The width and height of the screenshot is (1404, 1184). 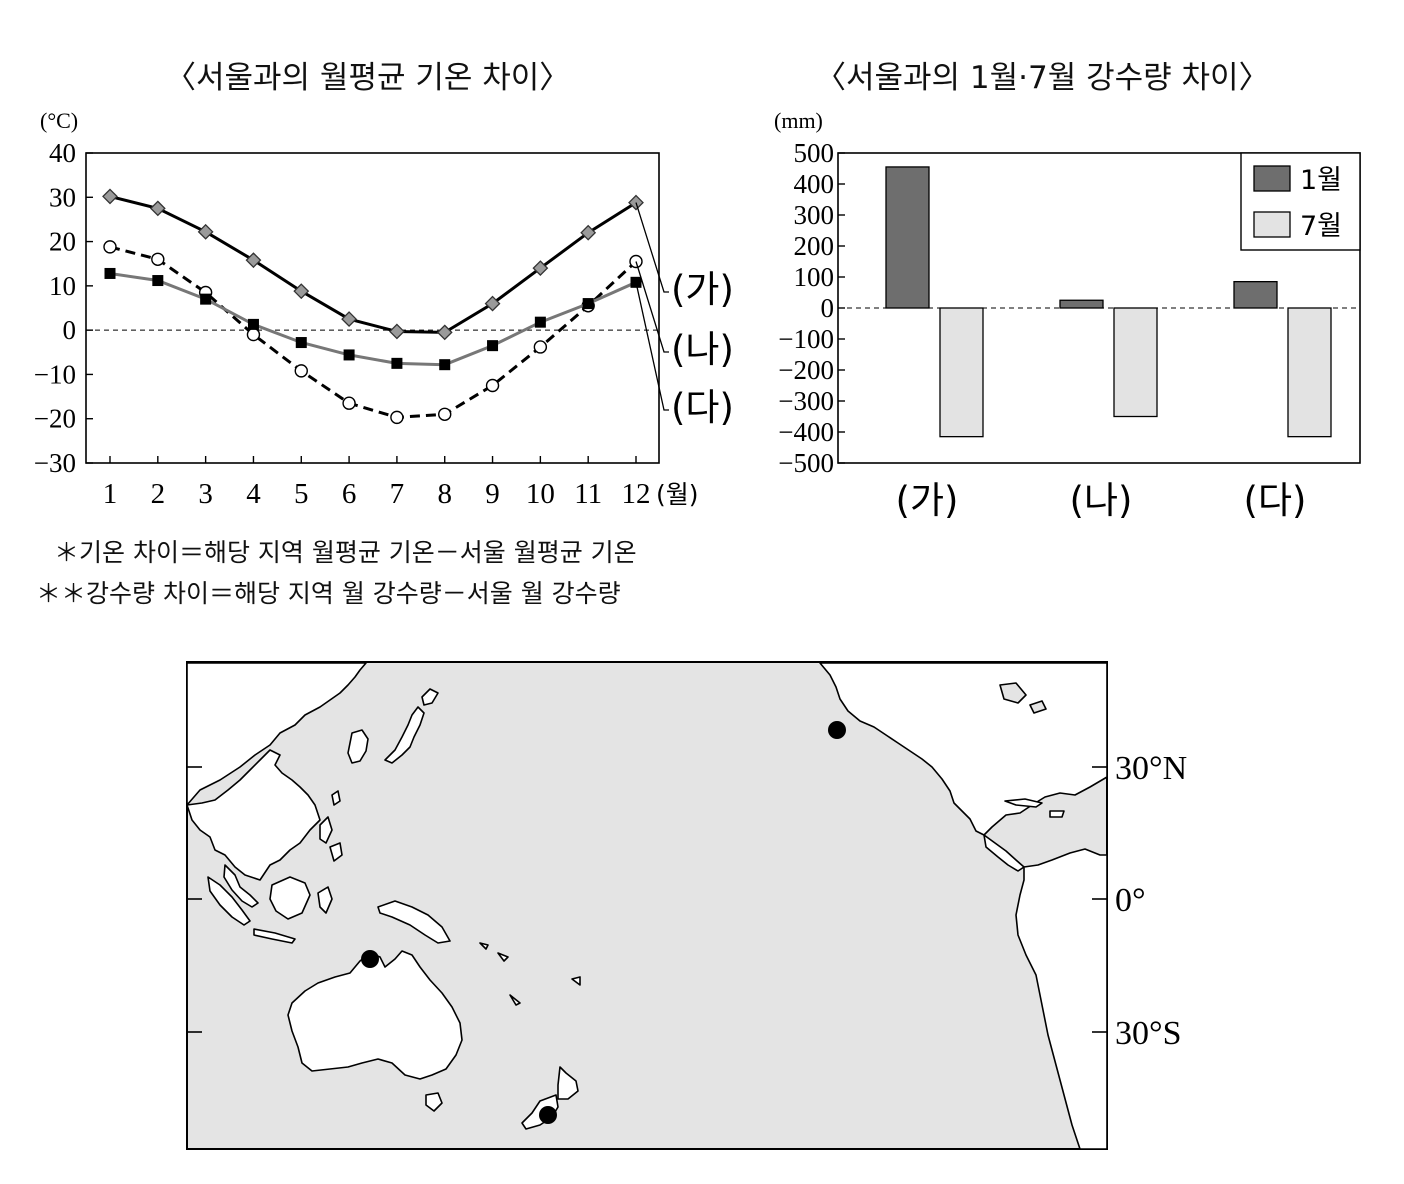 What do you see at coordinates (1057, 814) in the screenshot?
I see `hispaniola` at bounding box center [1057, 814].